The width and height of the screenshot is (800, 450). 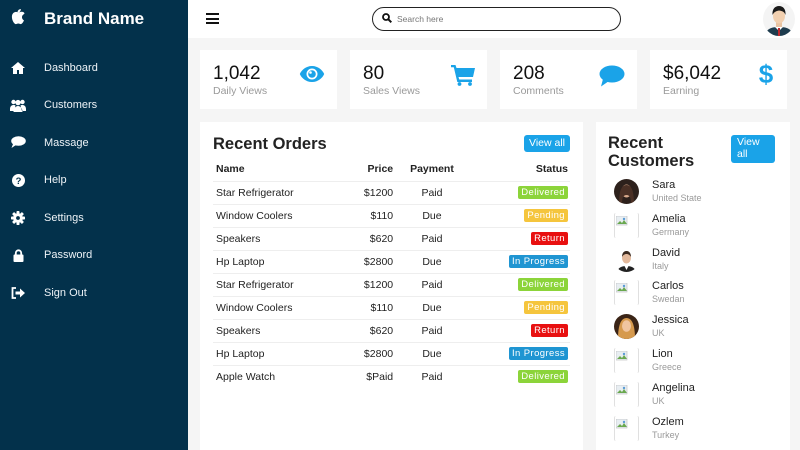 What do you see at coordinates (18, 105) in the screenshot?
I see `users-icon` at bounding box center [18, 105].